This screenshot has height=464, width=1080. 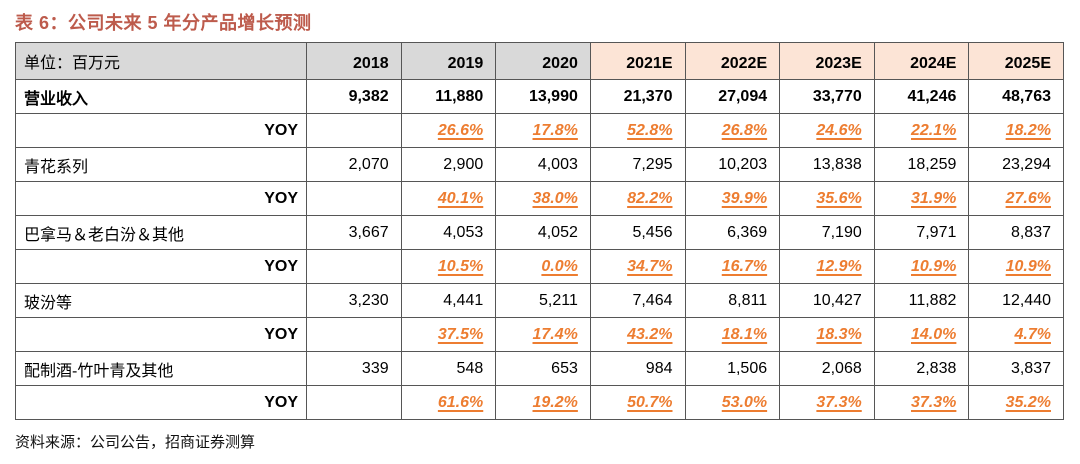 What do you see at coordinates (1016, 61) in the screenshot?
I see `year-header-cell: 2025E` at bounding box center [1016, 61].